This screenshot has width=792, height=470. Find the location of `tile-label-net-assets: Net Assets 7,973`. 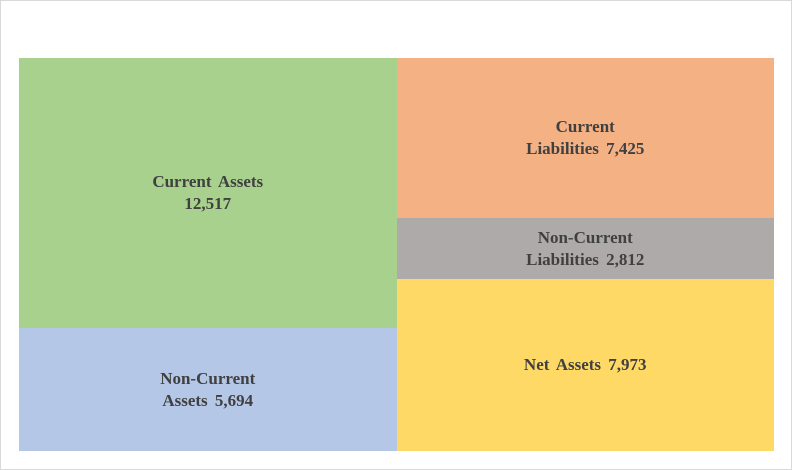

tile-label-net-assets: Net Assets 7,973 is located at coordinates (585, 365).